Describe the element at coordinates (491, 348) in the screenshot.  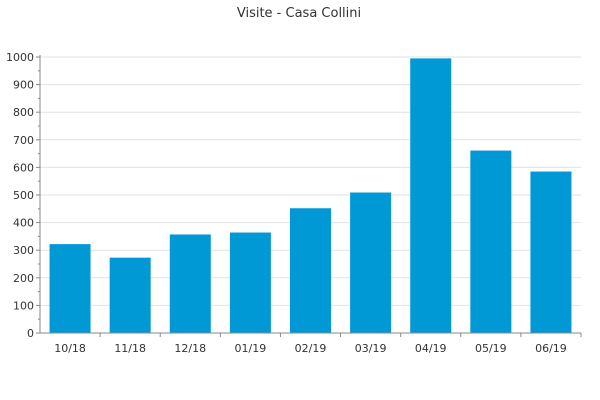
I see `x-tick-label: 05/19` at that location.